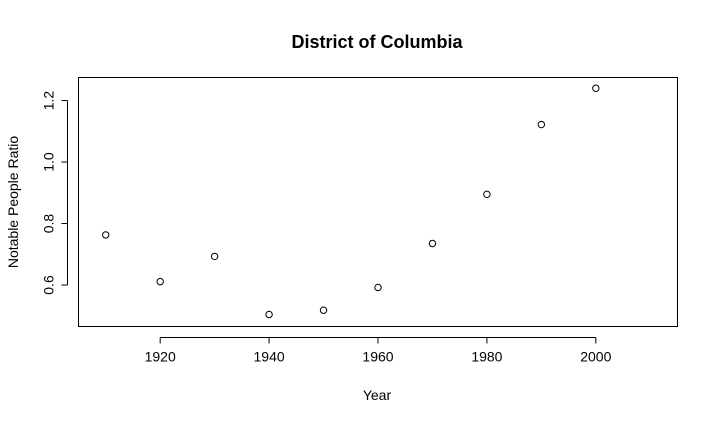 The width and height of the screenshot is (717, 425). I want to click on chart-title: District of Columbia, so click(377, 42).